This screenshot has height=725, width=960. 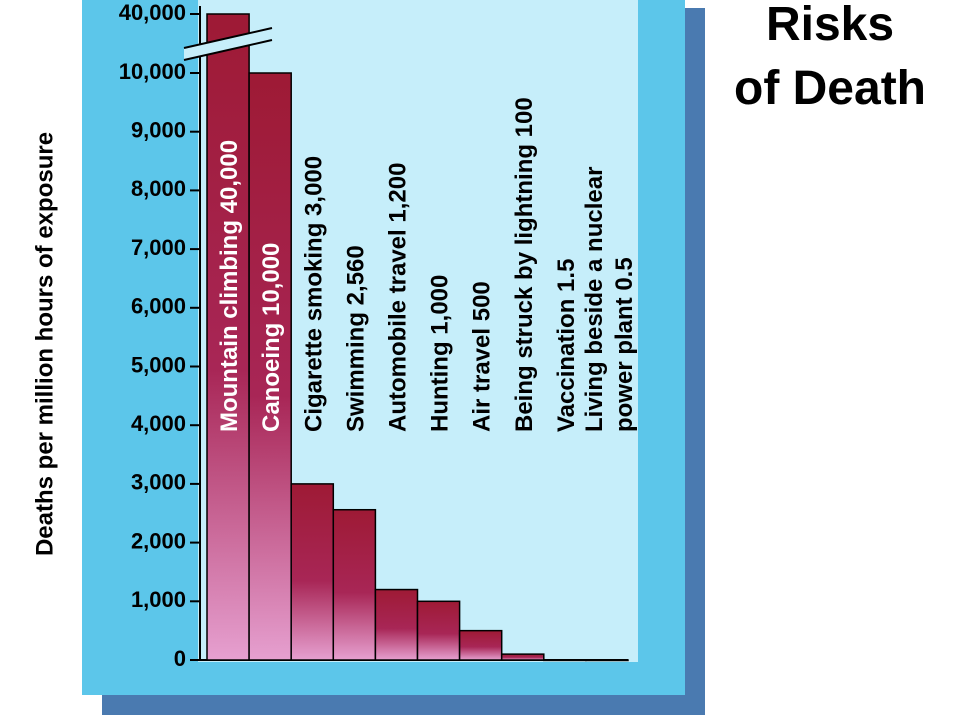 What do you see at coordinates (482, 304) in the screenshot?
I see `value-label: 500` at bounding box center [482, 304].